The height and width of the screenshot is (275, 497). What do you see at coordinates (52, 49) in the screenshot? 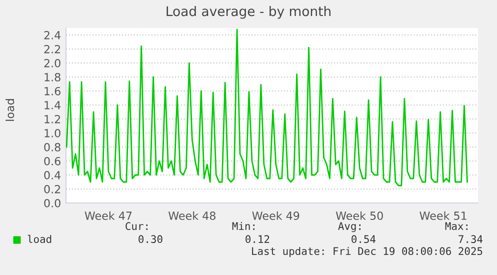
I see `y-tick-label: 2.2` at bounding box center [52, 49].